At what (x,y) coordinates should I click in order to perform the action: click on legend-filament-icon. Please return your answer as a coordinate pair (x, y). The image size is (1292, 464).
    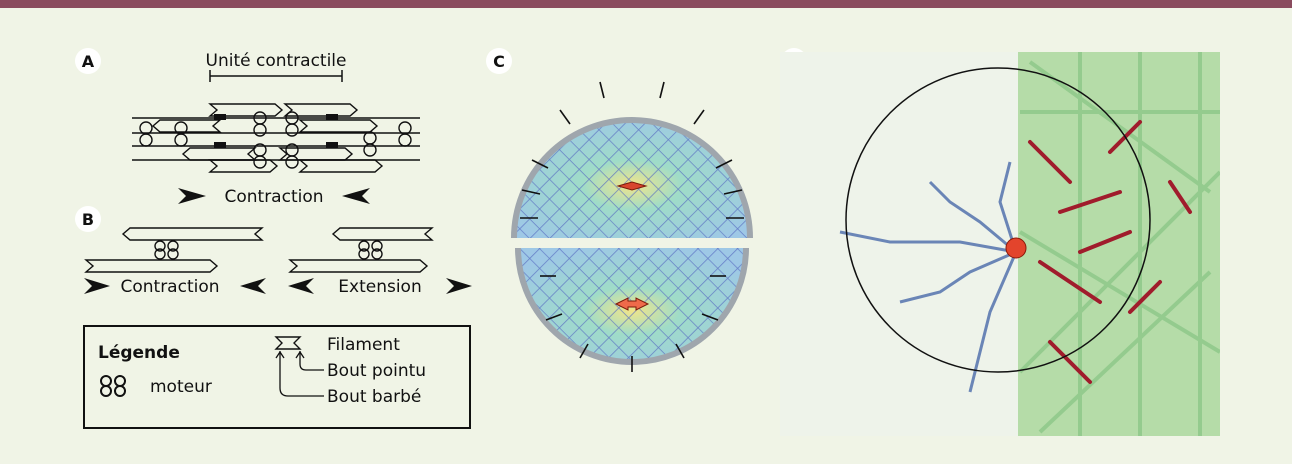
    Looking at the image, I should click on (288, 343).